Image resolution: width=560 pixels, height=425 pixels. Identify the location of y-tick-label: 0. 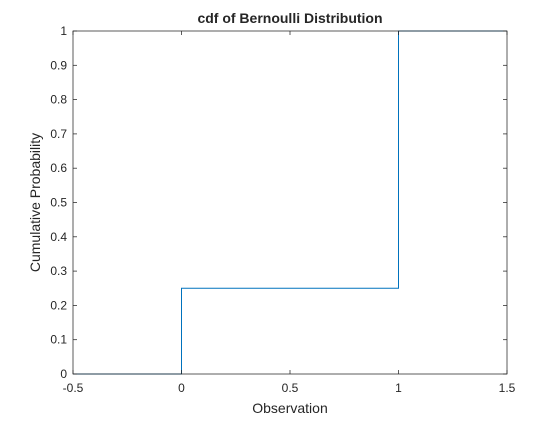
(63, 374).